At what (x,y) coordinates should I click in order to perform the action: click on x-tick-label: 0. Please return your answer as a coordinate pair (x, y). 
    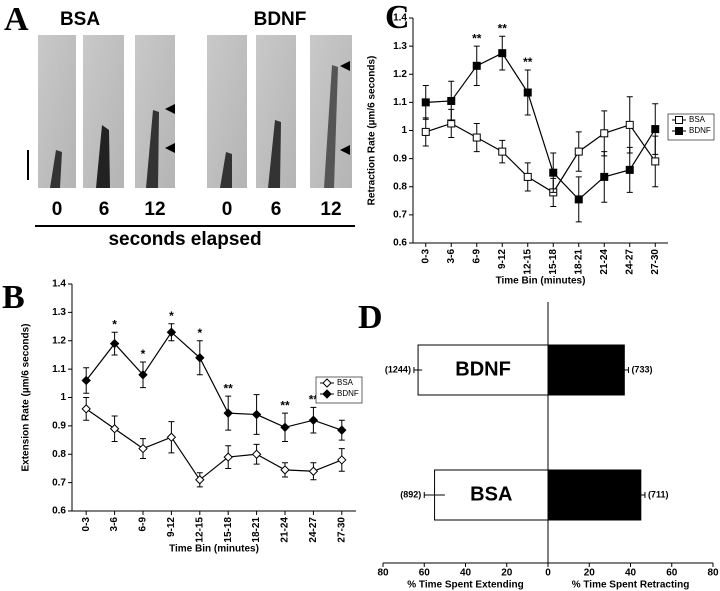
    Looking at the image, I should click on (548, 573).